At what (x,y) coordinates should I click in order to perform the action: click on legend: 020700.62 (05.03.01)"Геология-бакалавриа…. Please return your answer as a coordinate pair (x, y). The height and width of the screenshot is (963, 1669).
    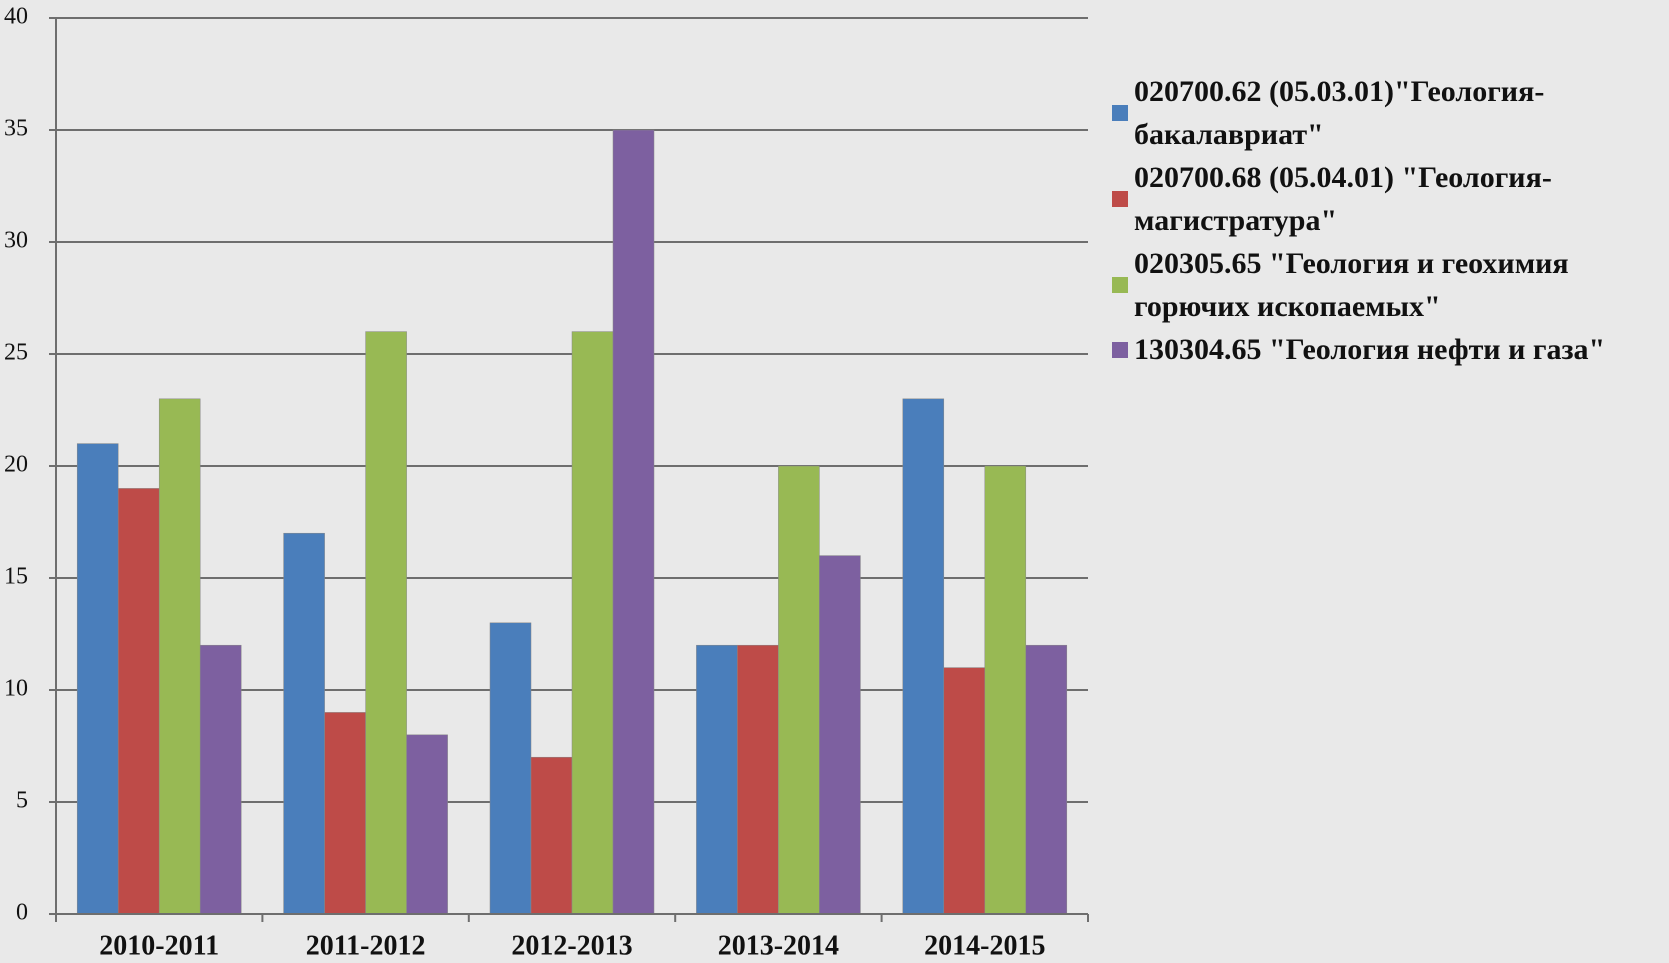
    Looking at the image, I should click on (1382, 220).